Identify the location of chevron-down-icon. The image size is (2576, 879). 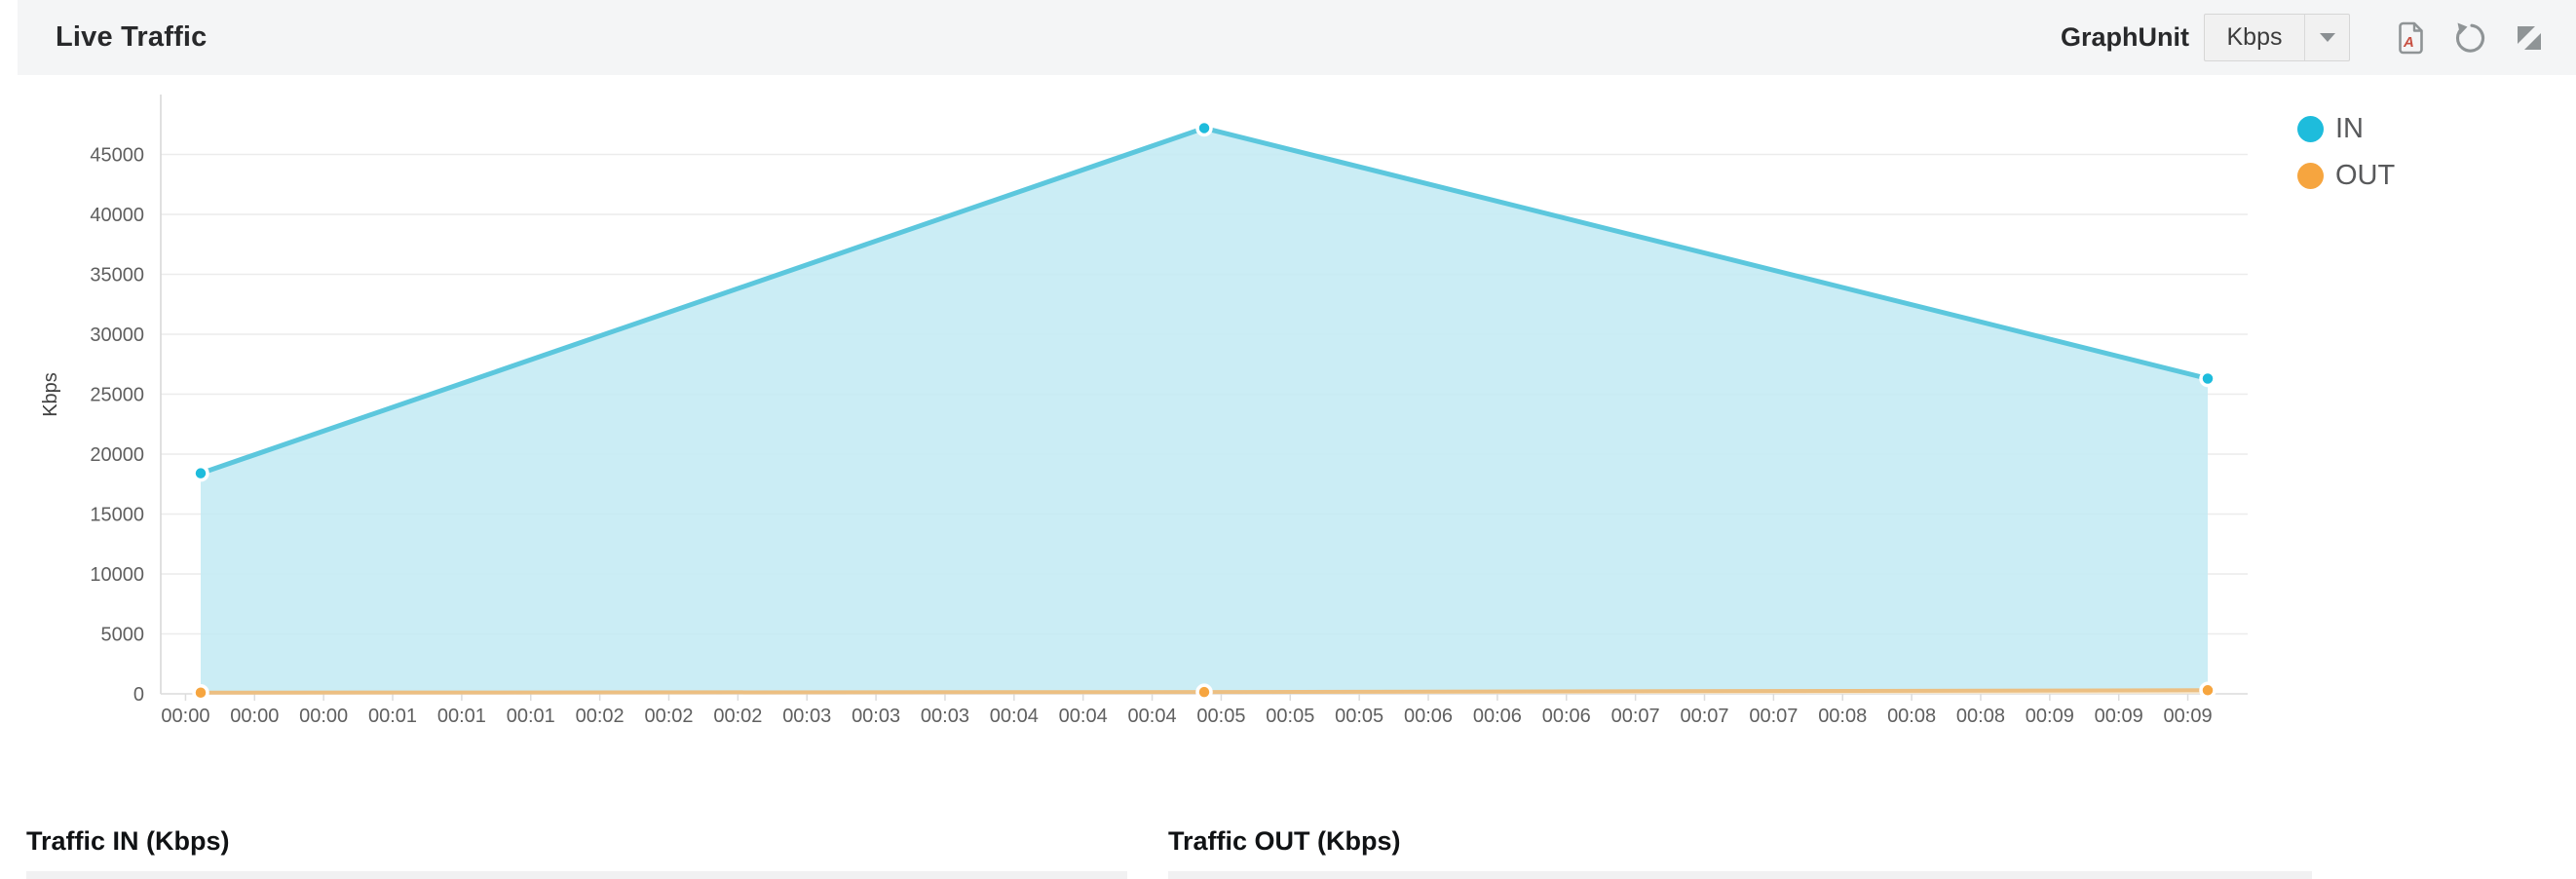
(2327, 37).